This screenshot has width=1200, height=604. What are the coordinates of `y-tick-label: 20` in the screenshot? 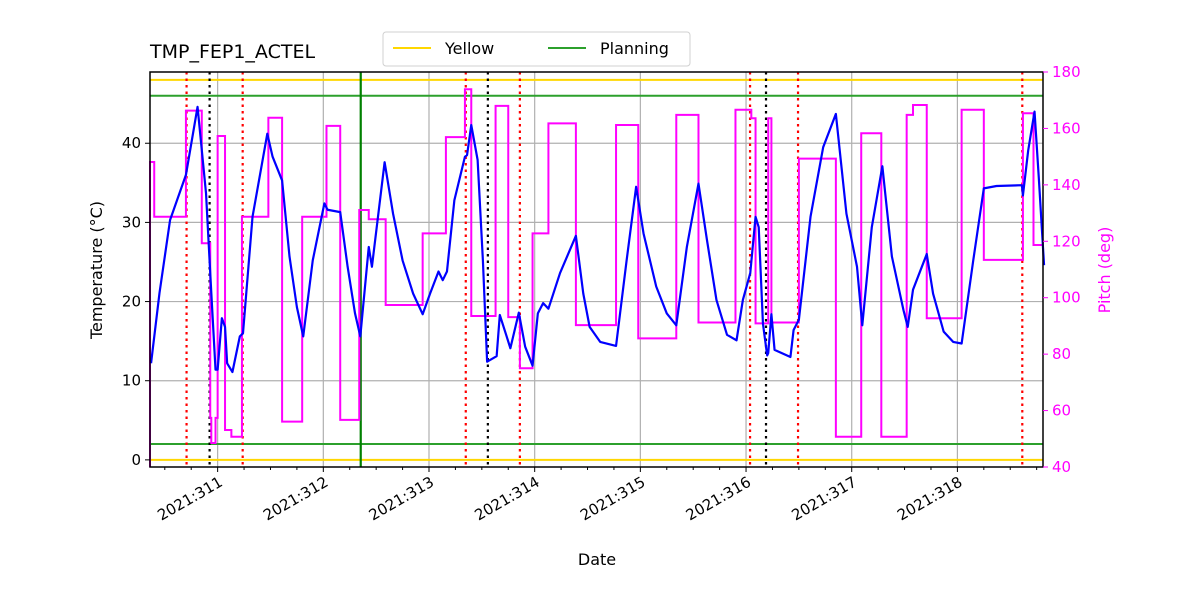 It's located at (131, 302).